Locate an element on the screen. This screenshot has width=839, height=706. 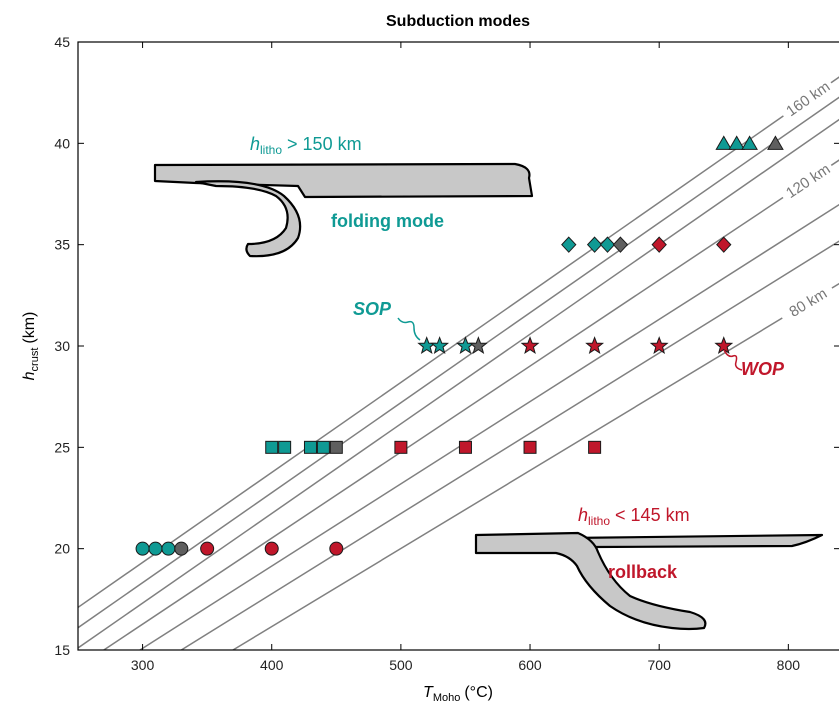
triangle-marker-transition is located at coordinates (775, 142).